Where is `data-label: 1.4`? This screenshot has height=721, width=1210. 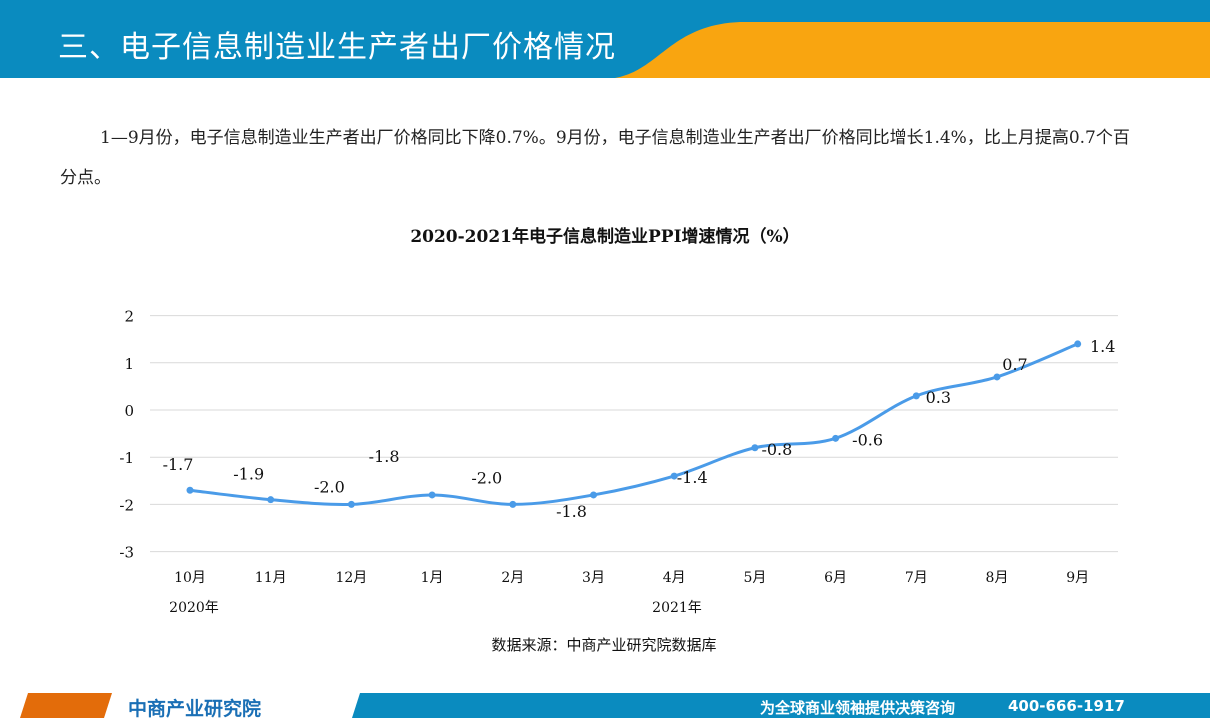 data-label: 1.4 is located at coordinates (1102, 346).